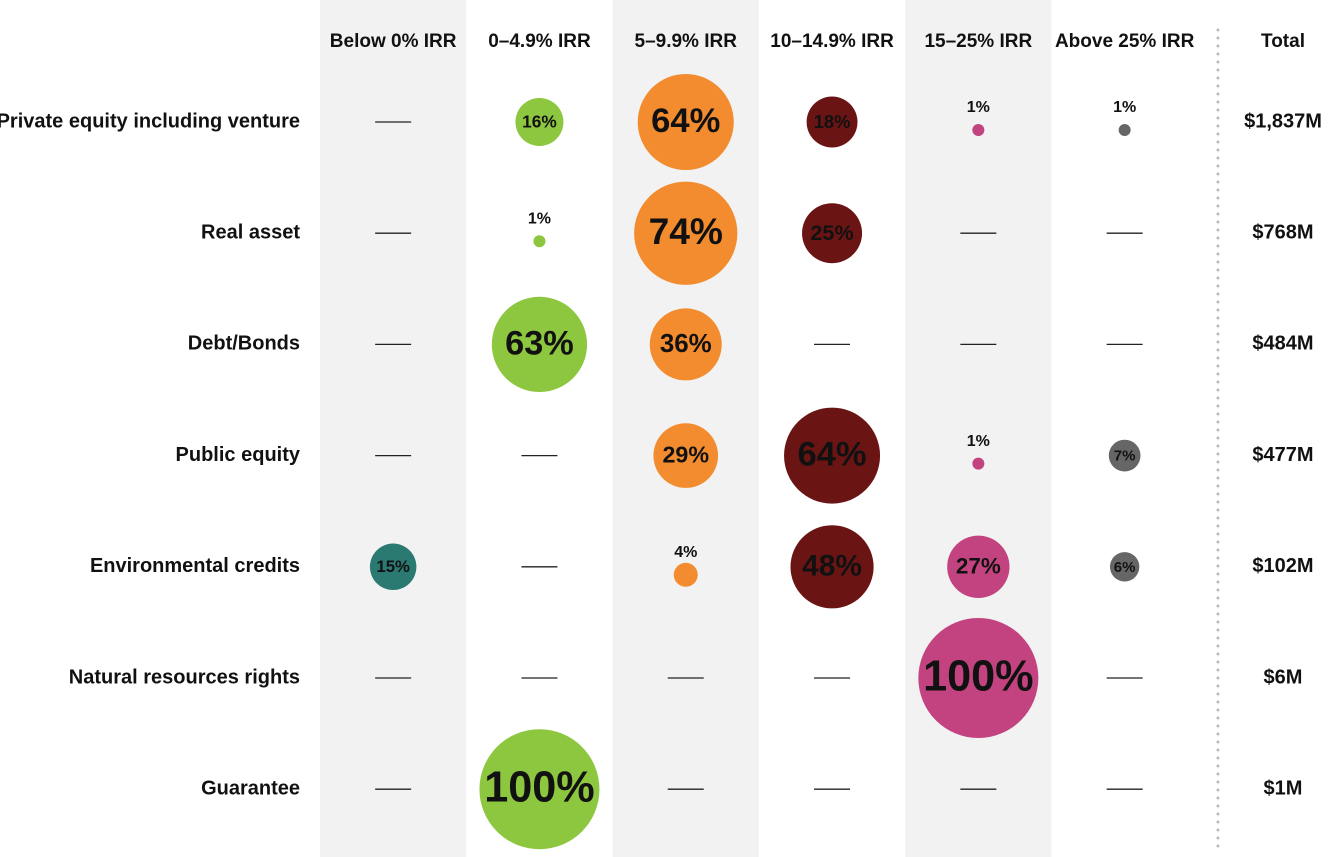 This screenshot has height=857, width=1333. I want to click on bubble-label: 27%, so click(978, 566).